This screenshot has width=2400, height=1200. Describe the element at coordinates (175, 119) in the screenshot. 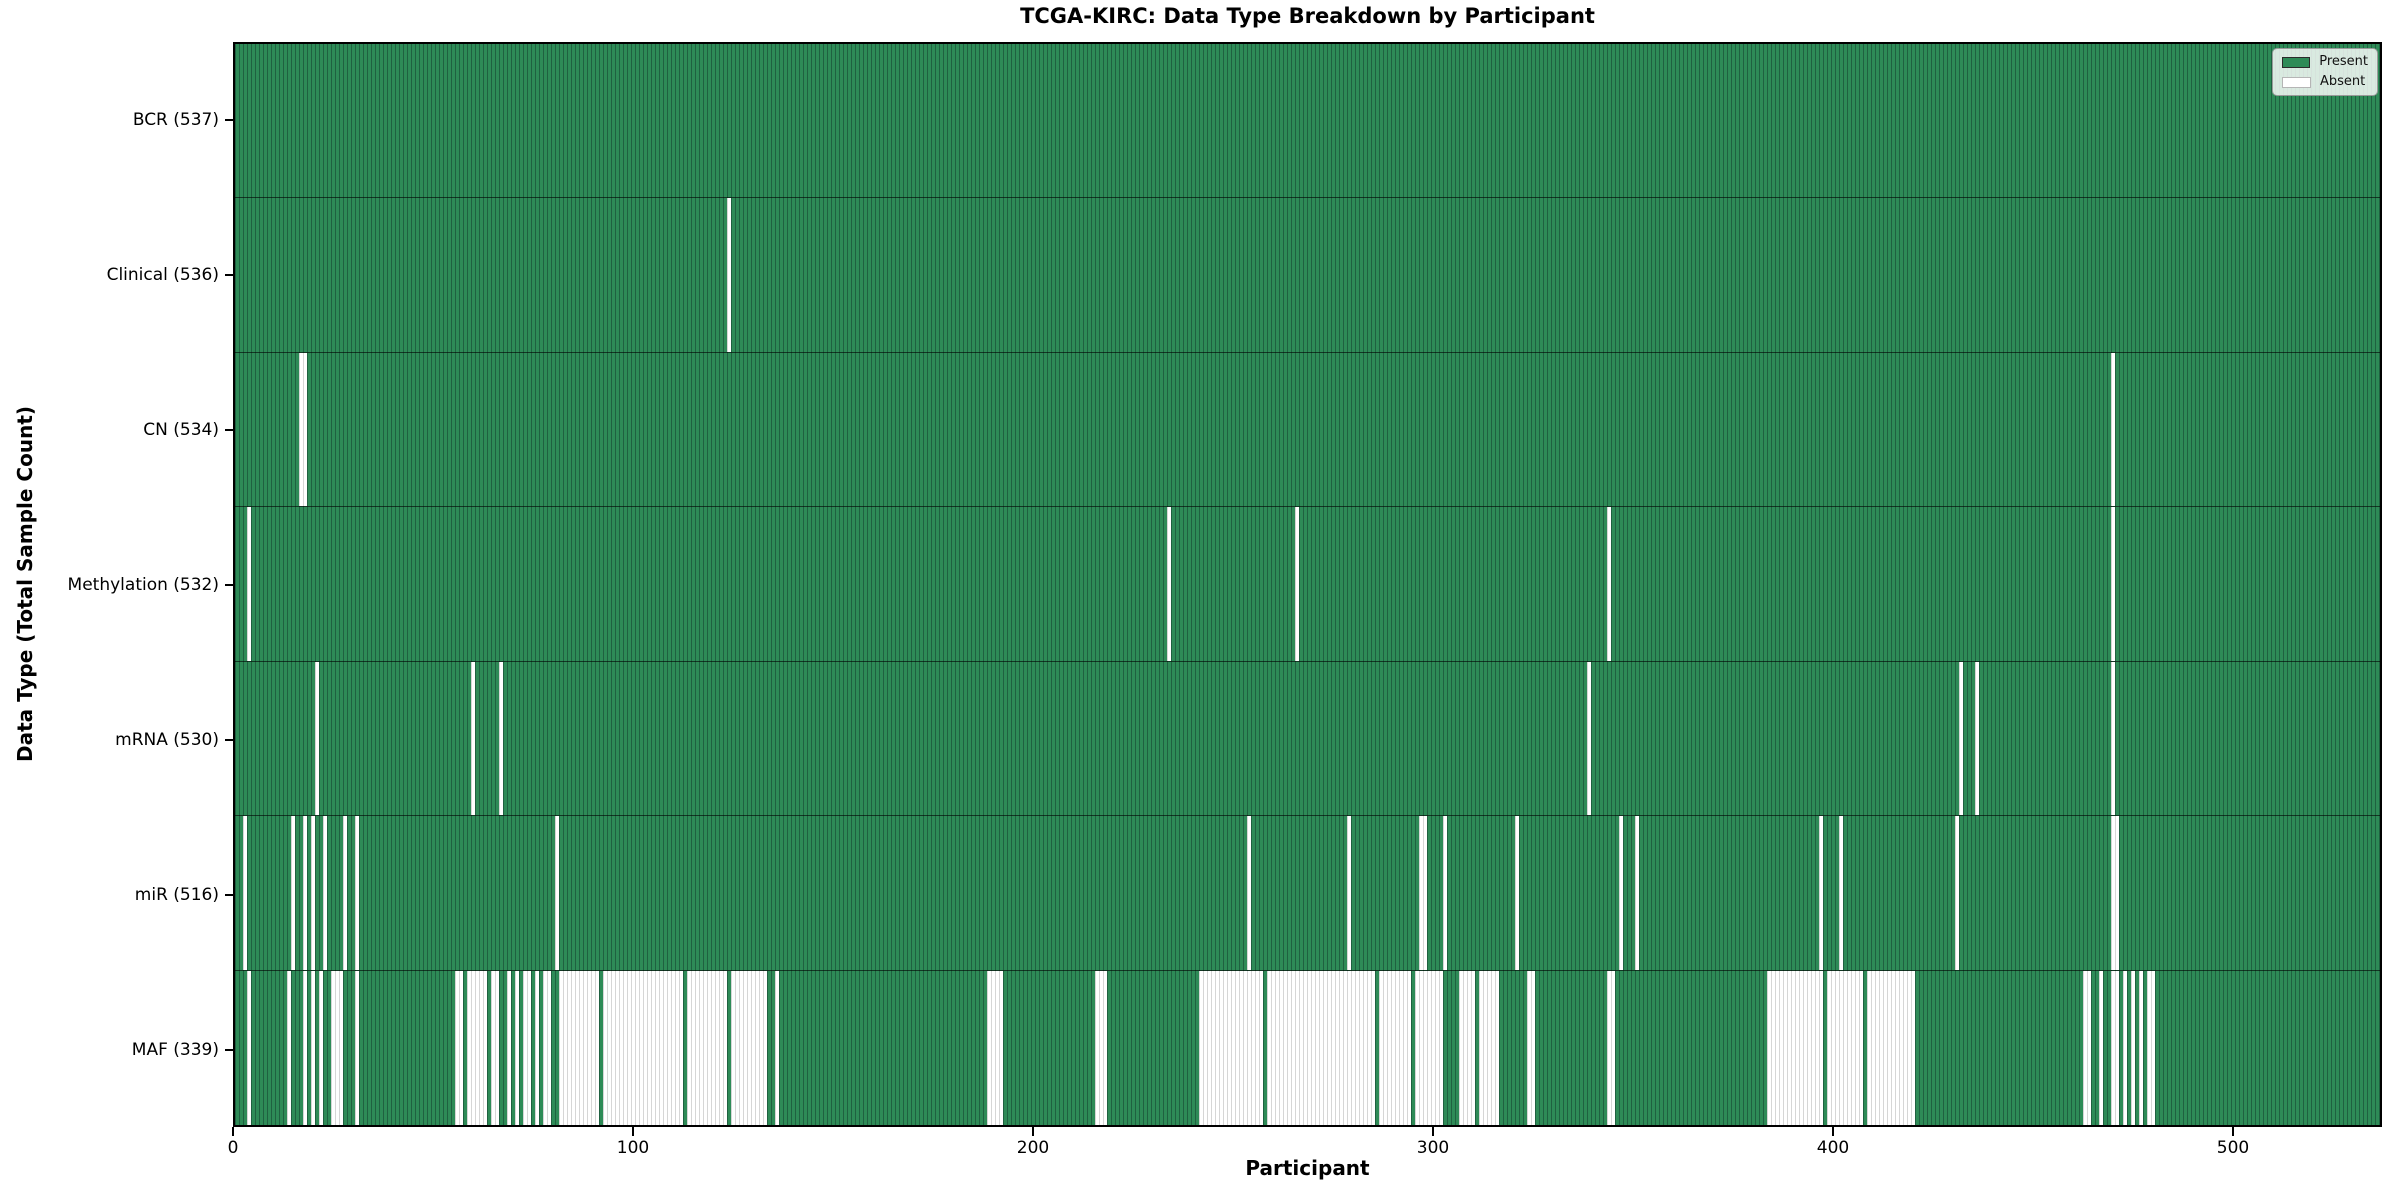

I see `y-tick-label-BCR: BCR (537)` at that location.